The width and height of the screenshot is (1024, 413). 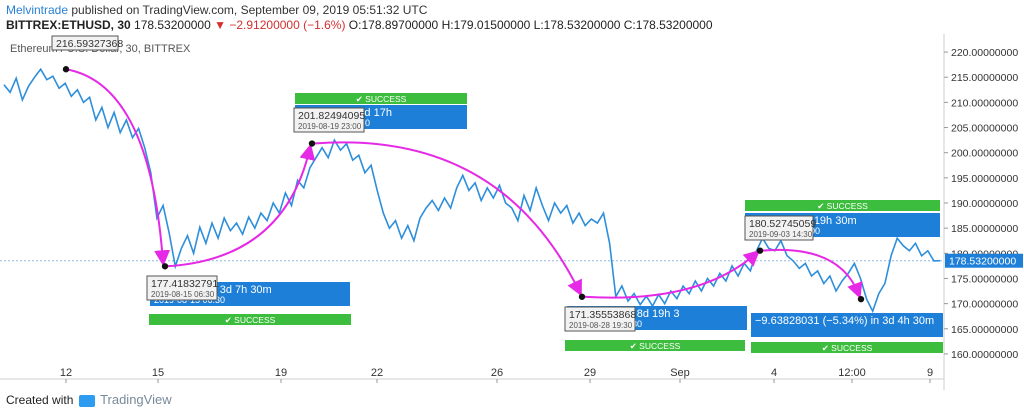 I want to click on time-tick-label: Sep, so click(x=680, y=373).